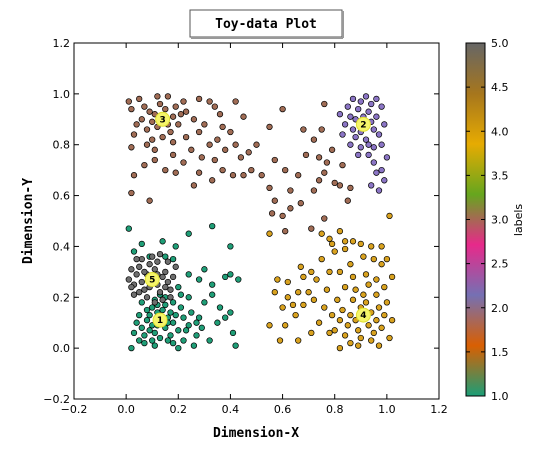  I want to click on x-axis-label: Dimension-X, so click(256, 433).